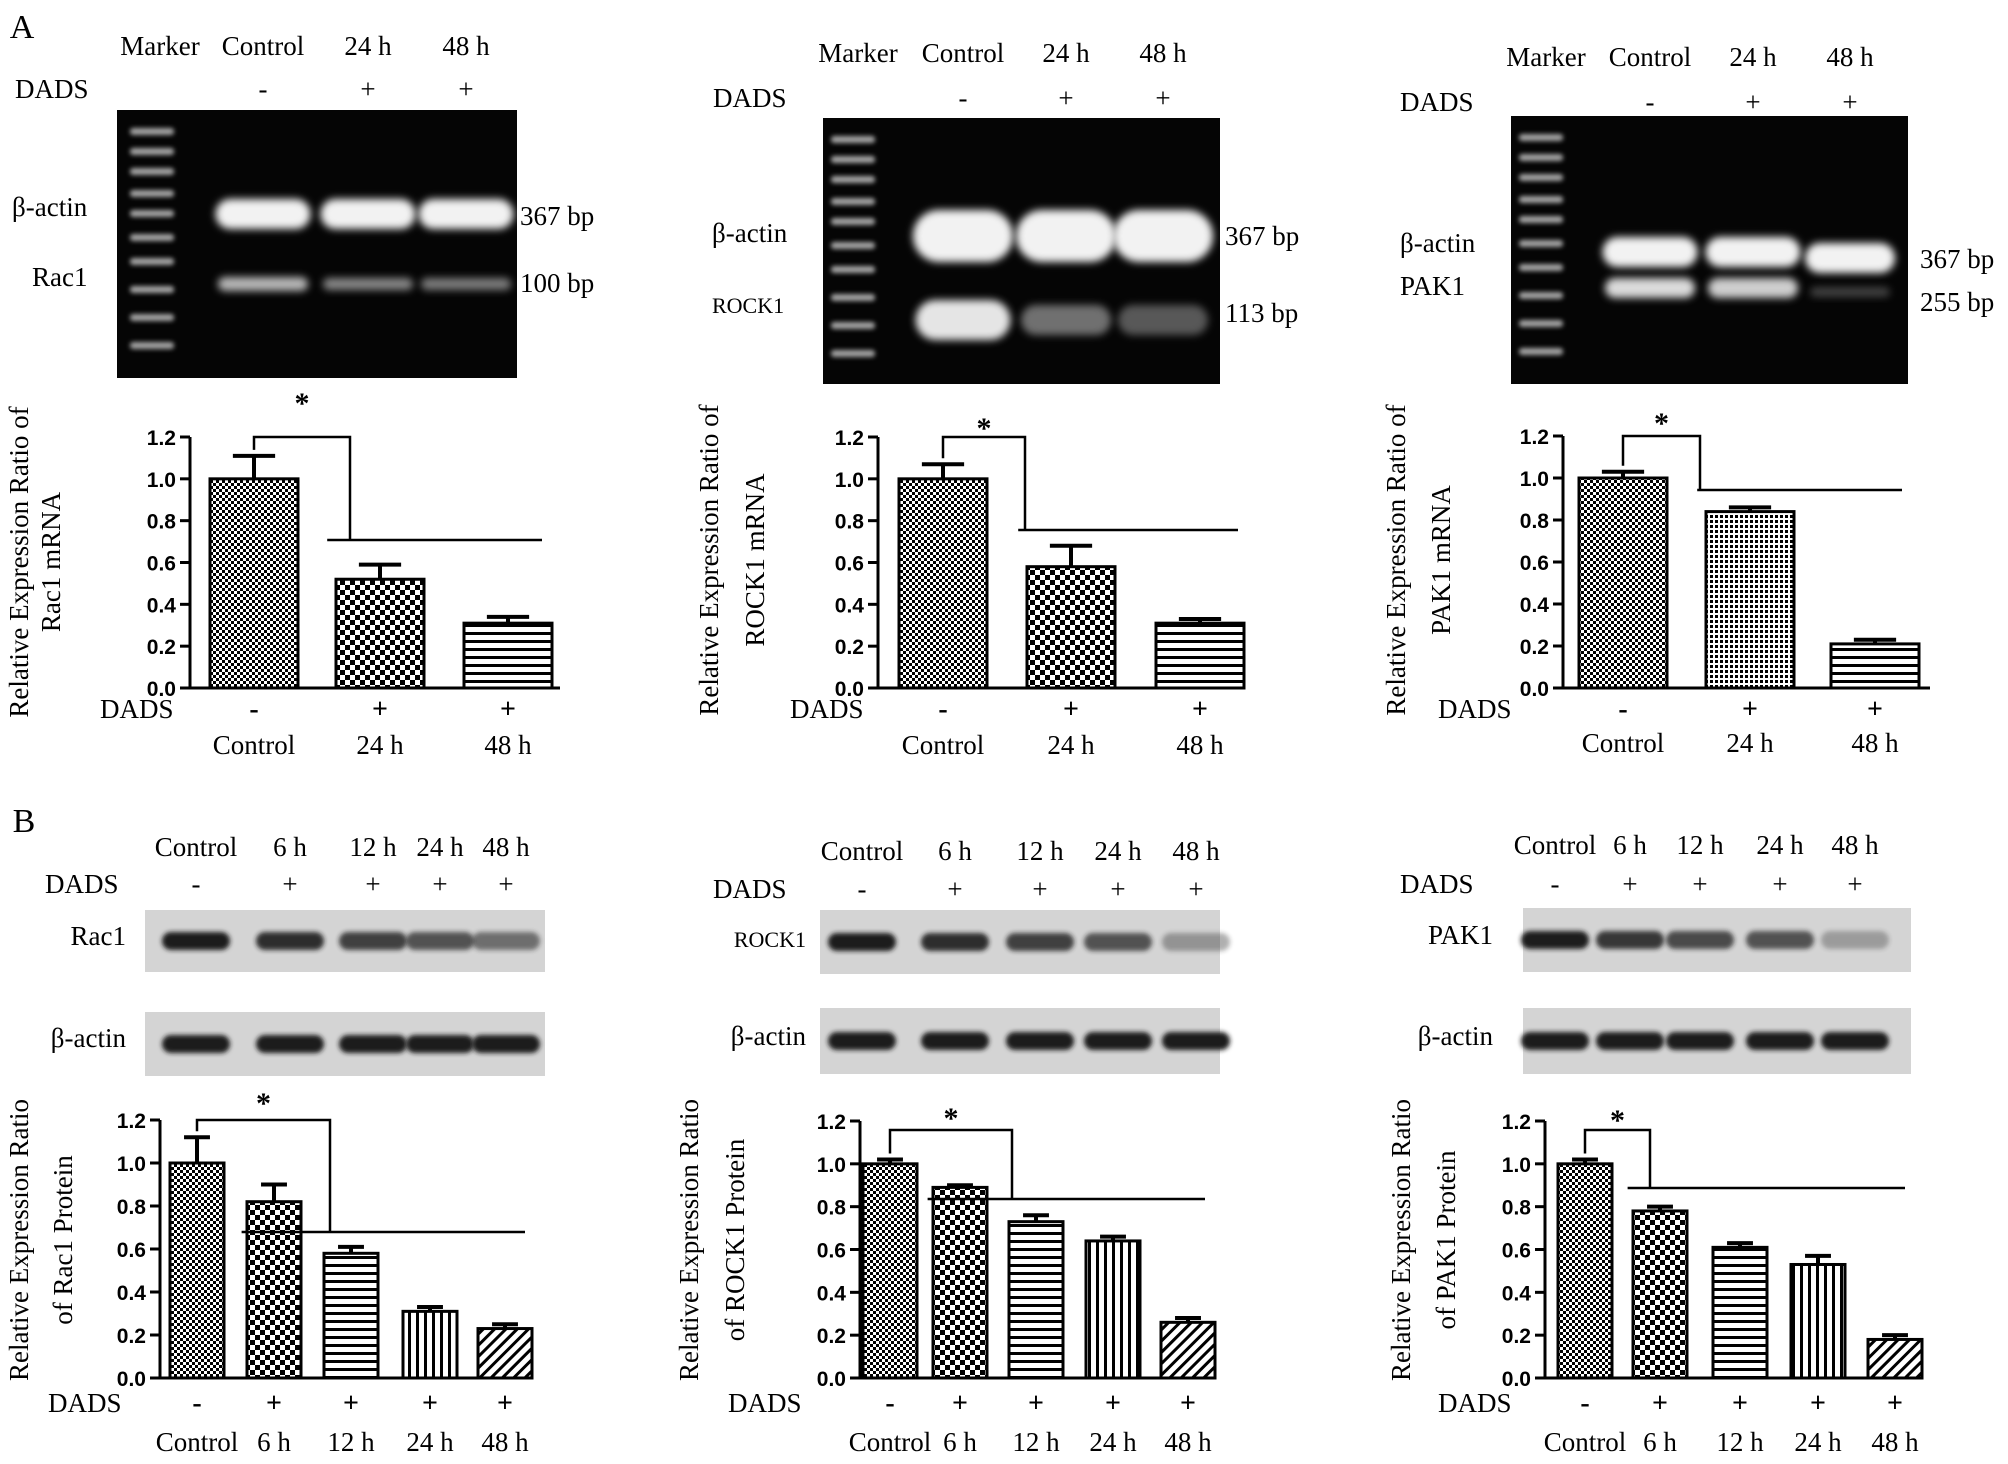  Describe the element at coordinates (440, 847) in the screenshot. I see `blot-lane-header: 24 h` at that location.